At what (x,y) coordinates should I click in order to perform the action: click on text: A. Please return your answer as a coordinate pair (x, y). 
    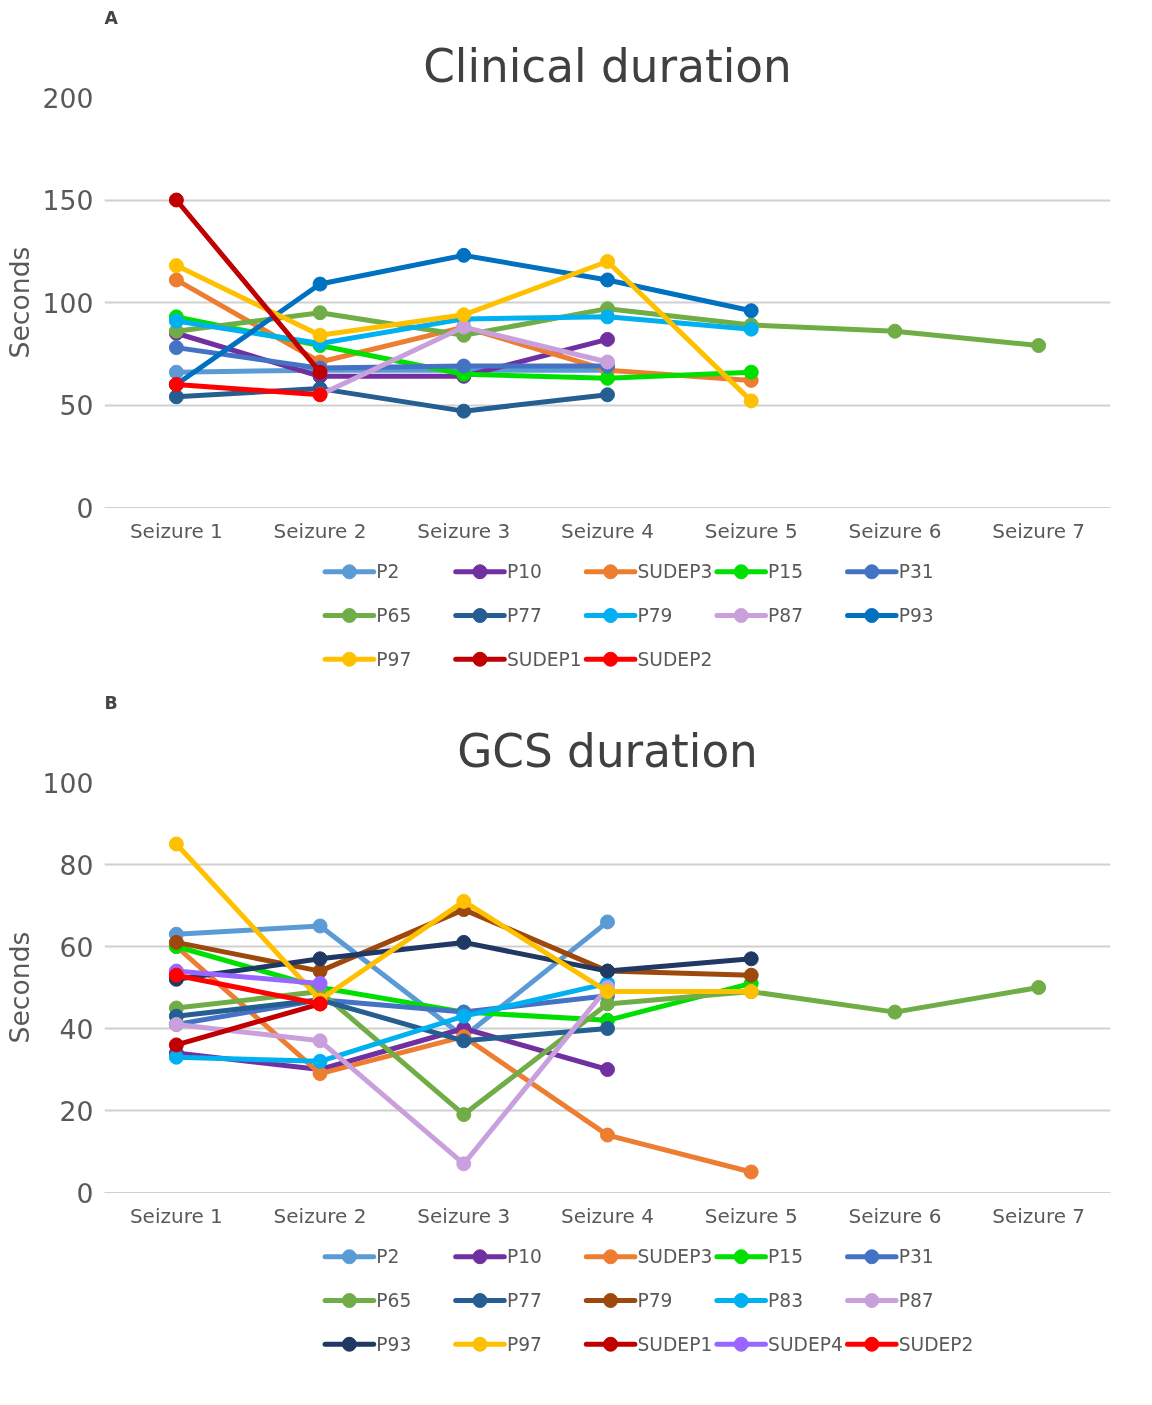
    Looking at the image, I should click on (111, 17).